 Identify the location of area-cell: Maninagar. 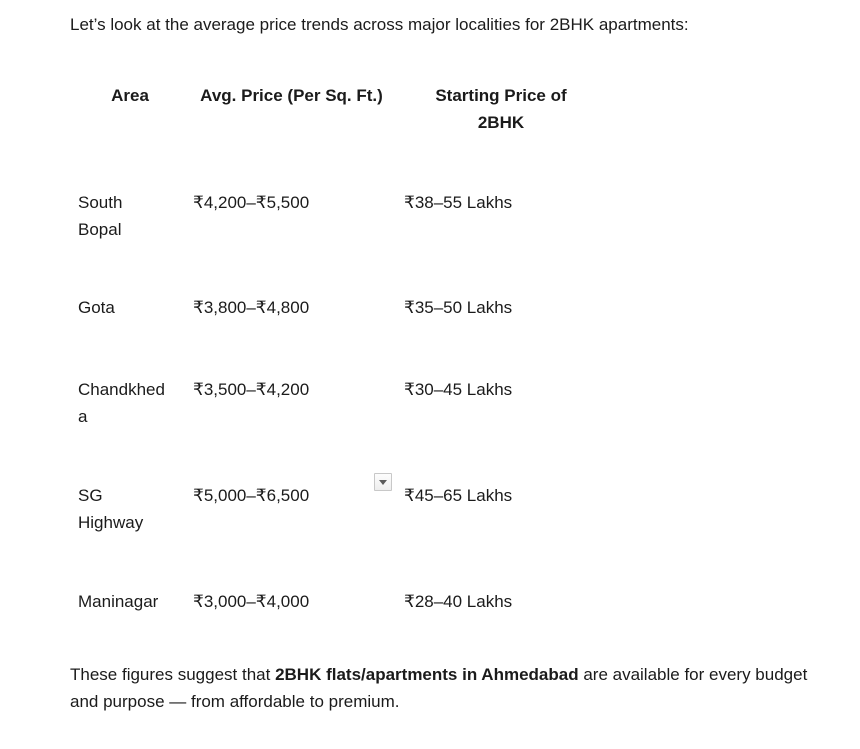
(118, 601).